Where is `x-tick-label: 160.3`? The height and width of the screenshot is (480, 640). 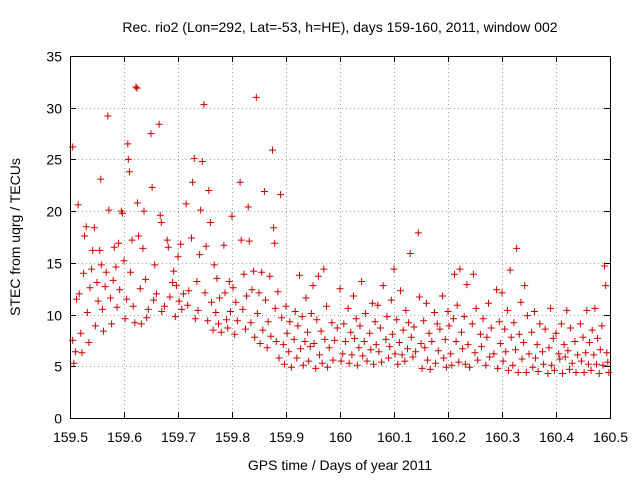 x-tick-label: 160.3 is located at coordinates (502, 437).